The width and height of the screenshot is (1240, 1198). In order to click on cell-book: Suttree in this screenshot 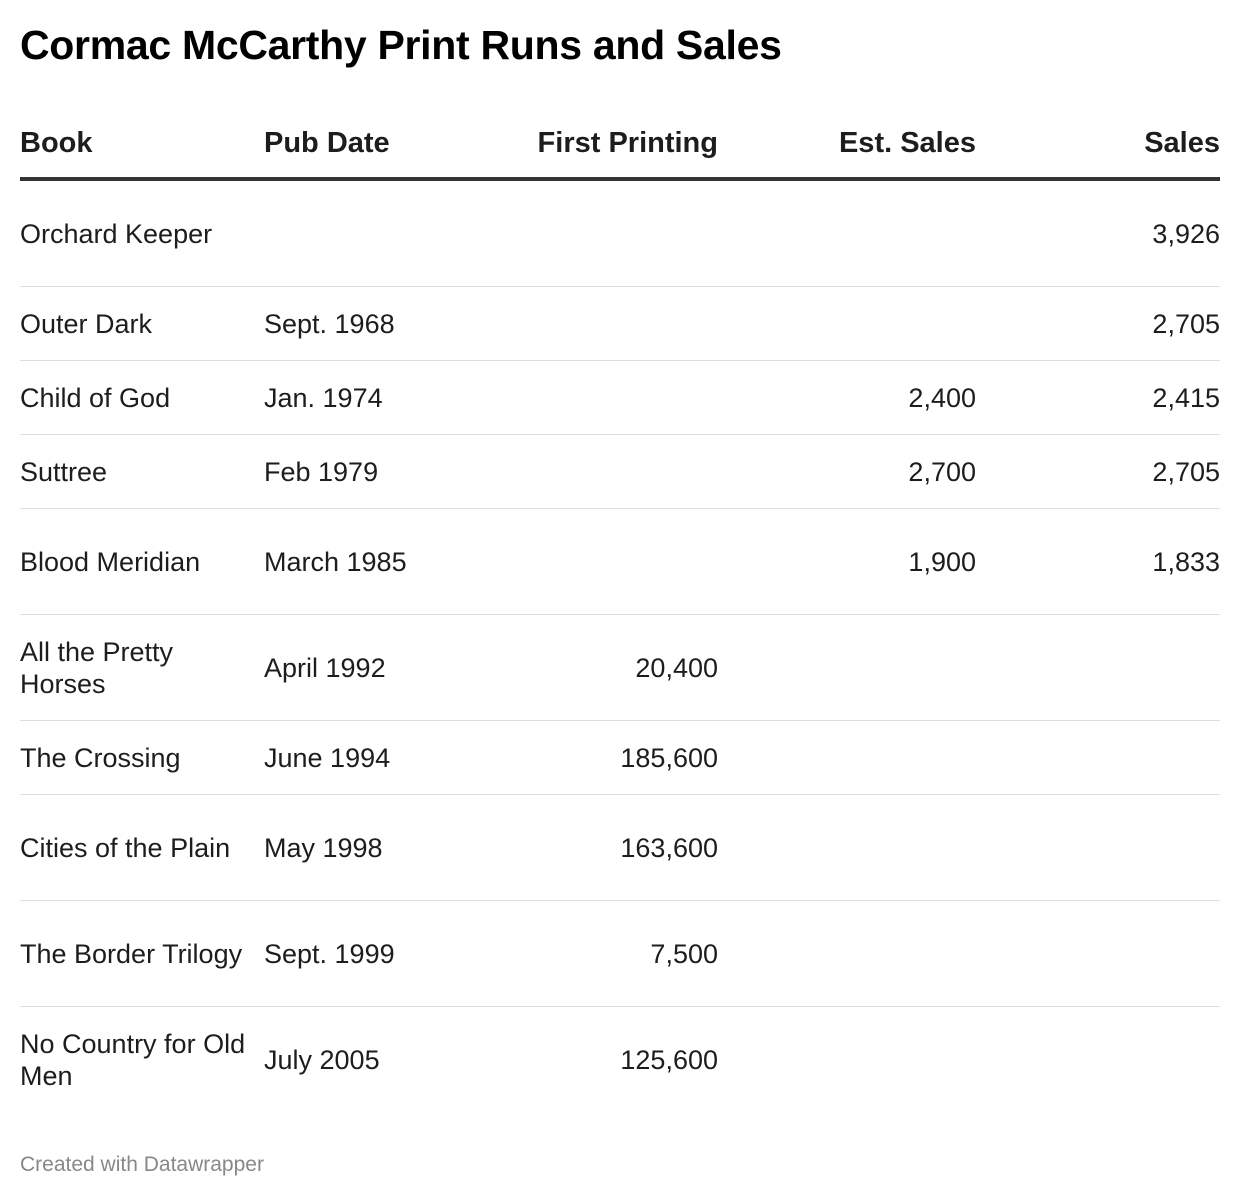, I will do `click(142, 471)`.